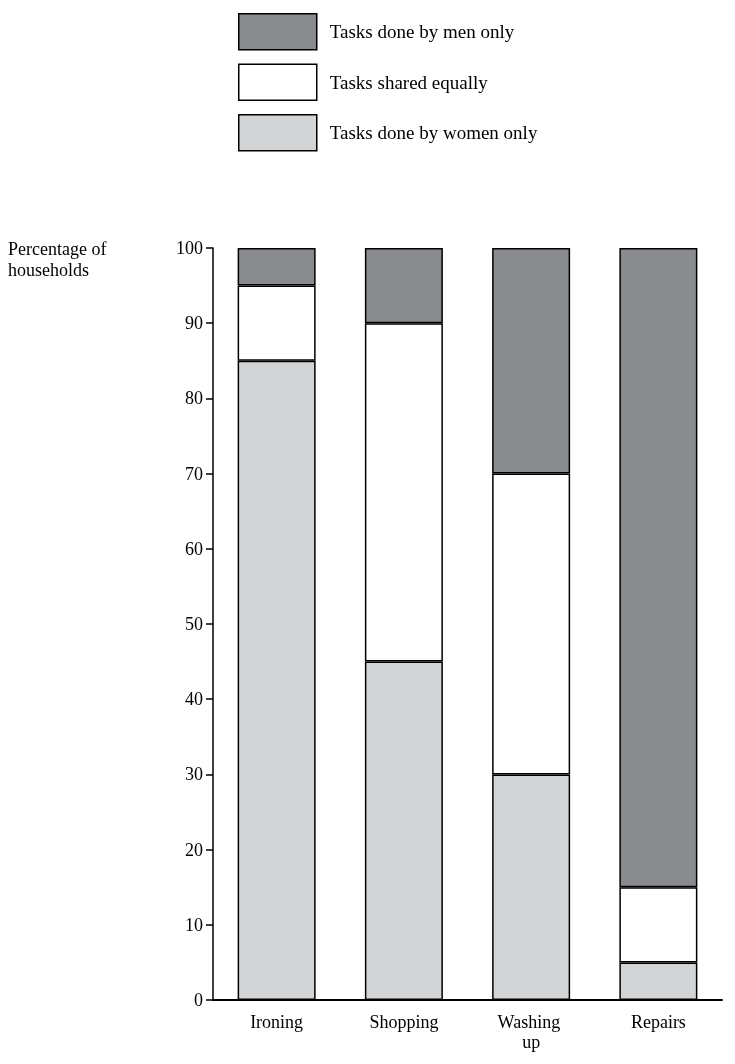 This screenshot has width=735, height=1064. Describe the element at coordinates (194, 699) in the screenshot. I see `y-tick-label: 40` at that location.